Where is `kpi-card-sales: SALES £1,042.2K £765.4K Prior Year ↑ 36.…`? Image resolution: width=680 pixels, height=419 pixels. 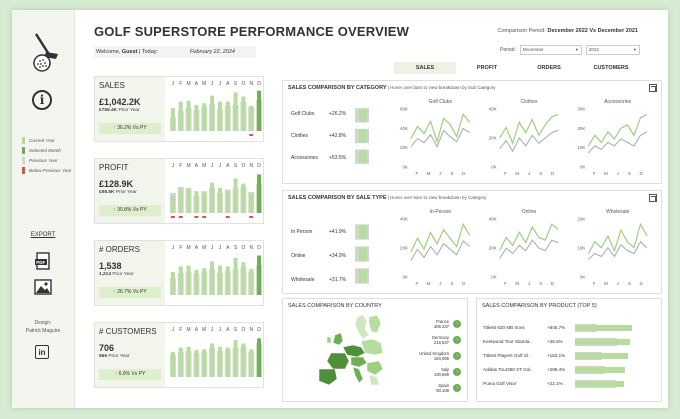
kpi-card-sales: SALES £1,042.2K £765.4K Prior Year ↑ 36.… is located at coordinates (179, 109).